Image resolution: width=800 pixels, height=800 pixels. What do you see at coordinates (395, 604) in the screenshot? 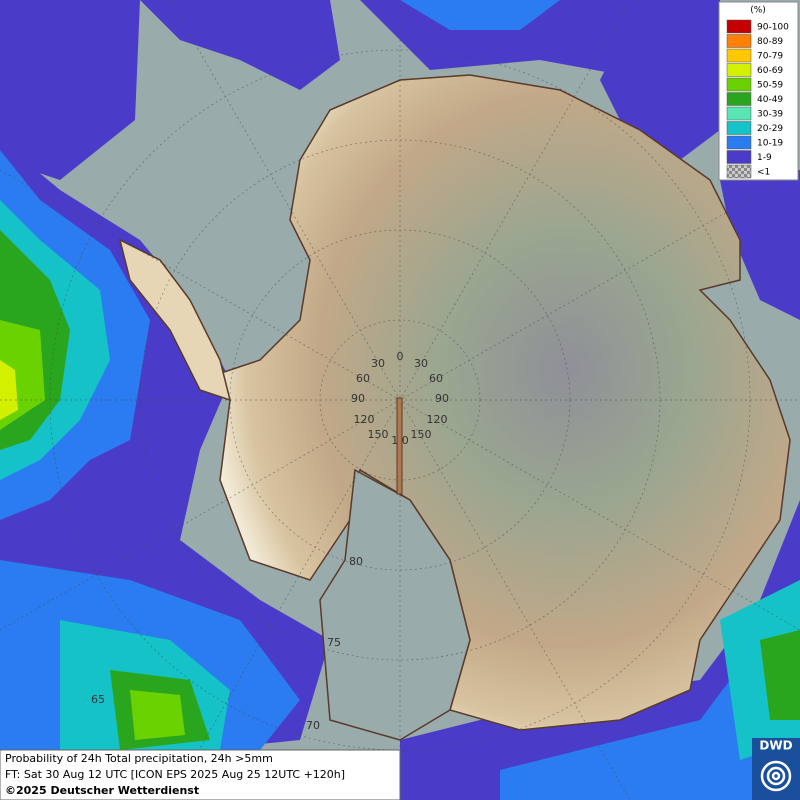
I see `ice-shelf` at bounding box center [395, 604].